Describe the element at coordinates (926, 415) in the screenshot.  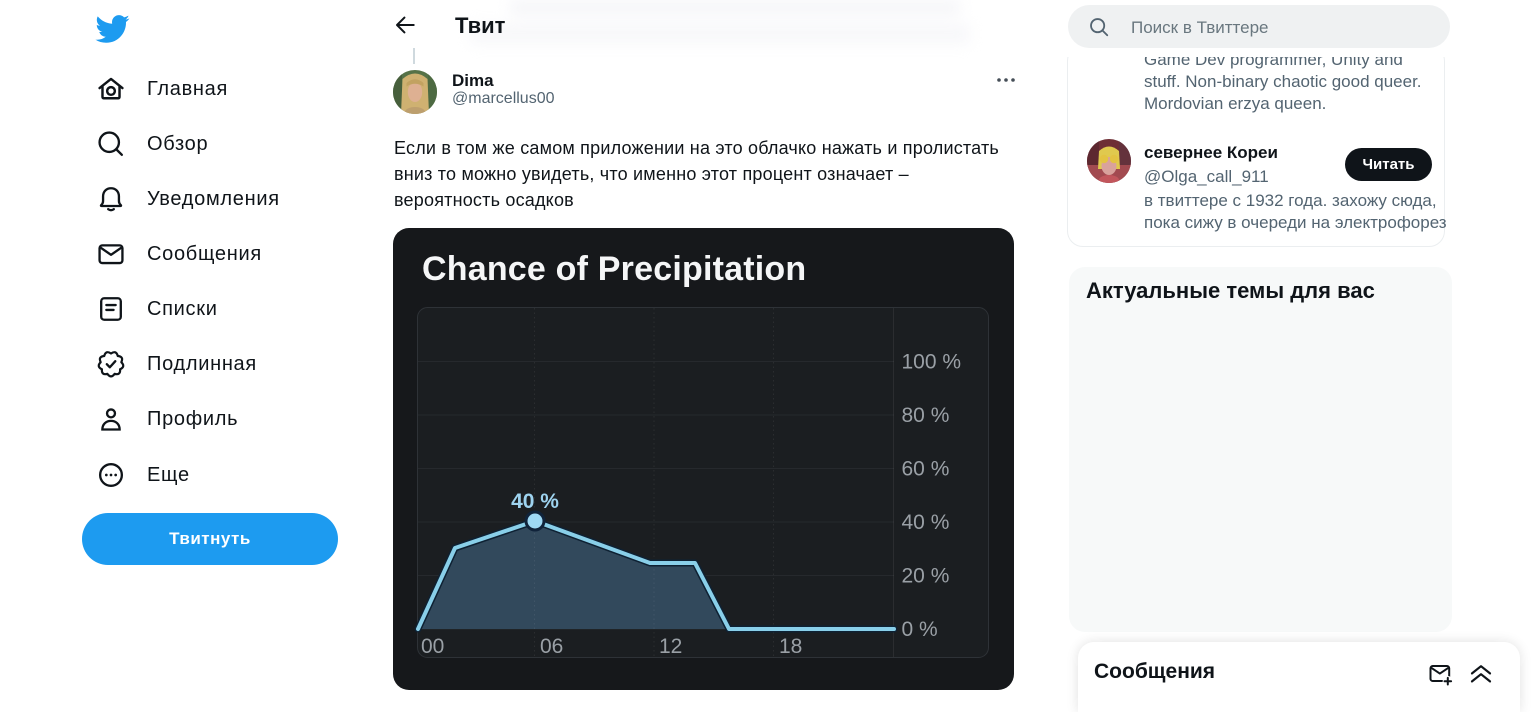
I see `svg-text: 80 %` at that location.